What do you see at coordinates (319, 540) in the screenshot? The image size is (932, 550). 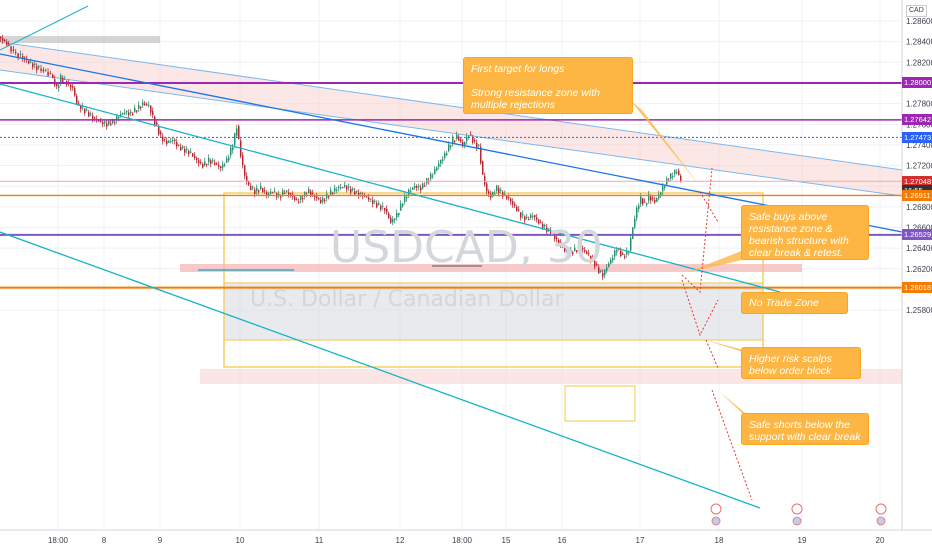 I see `time-tick-label: 11` at bounding box center [319, 540].